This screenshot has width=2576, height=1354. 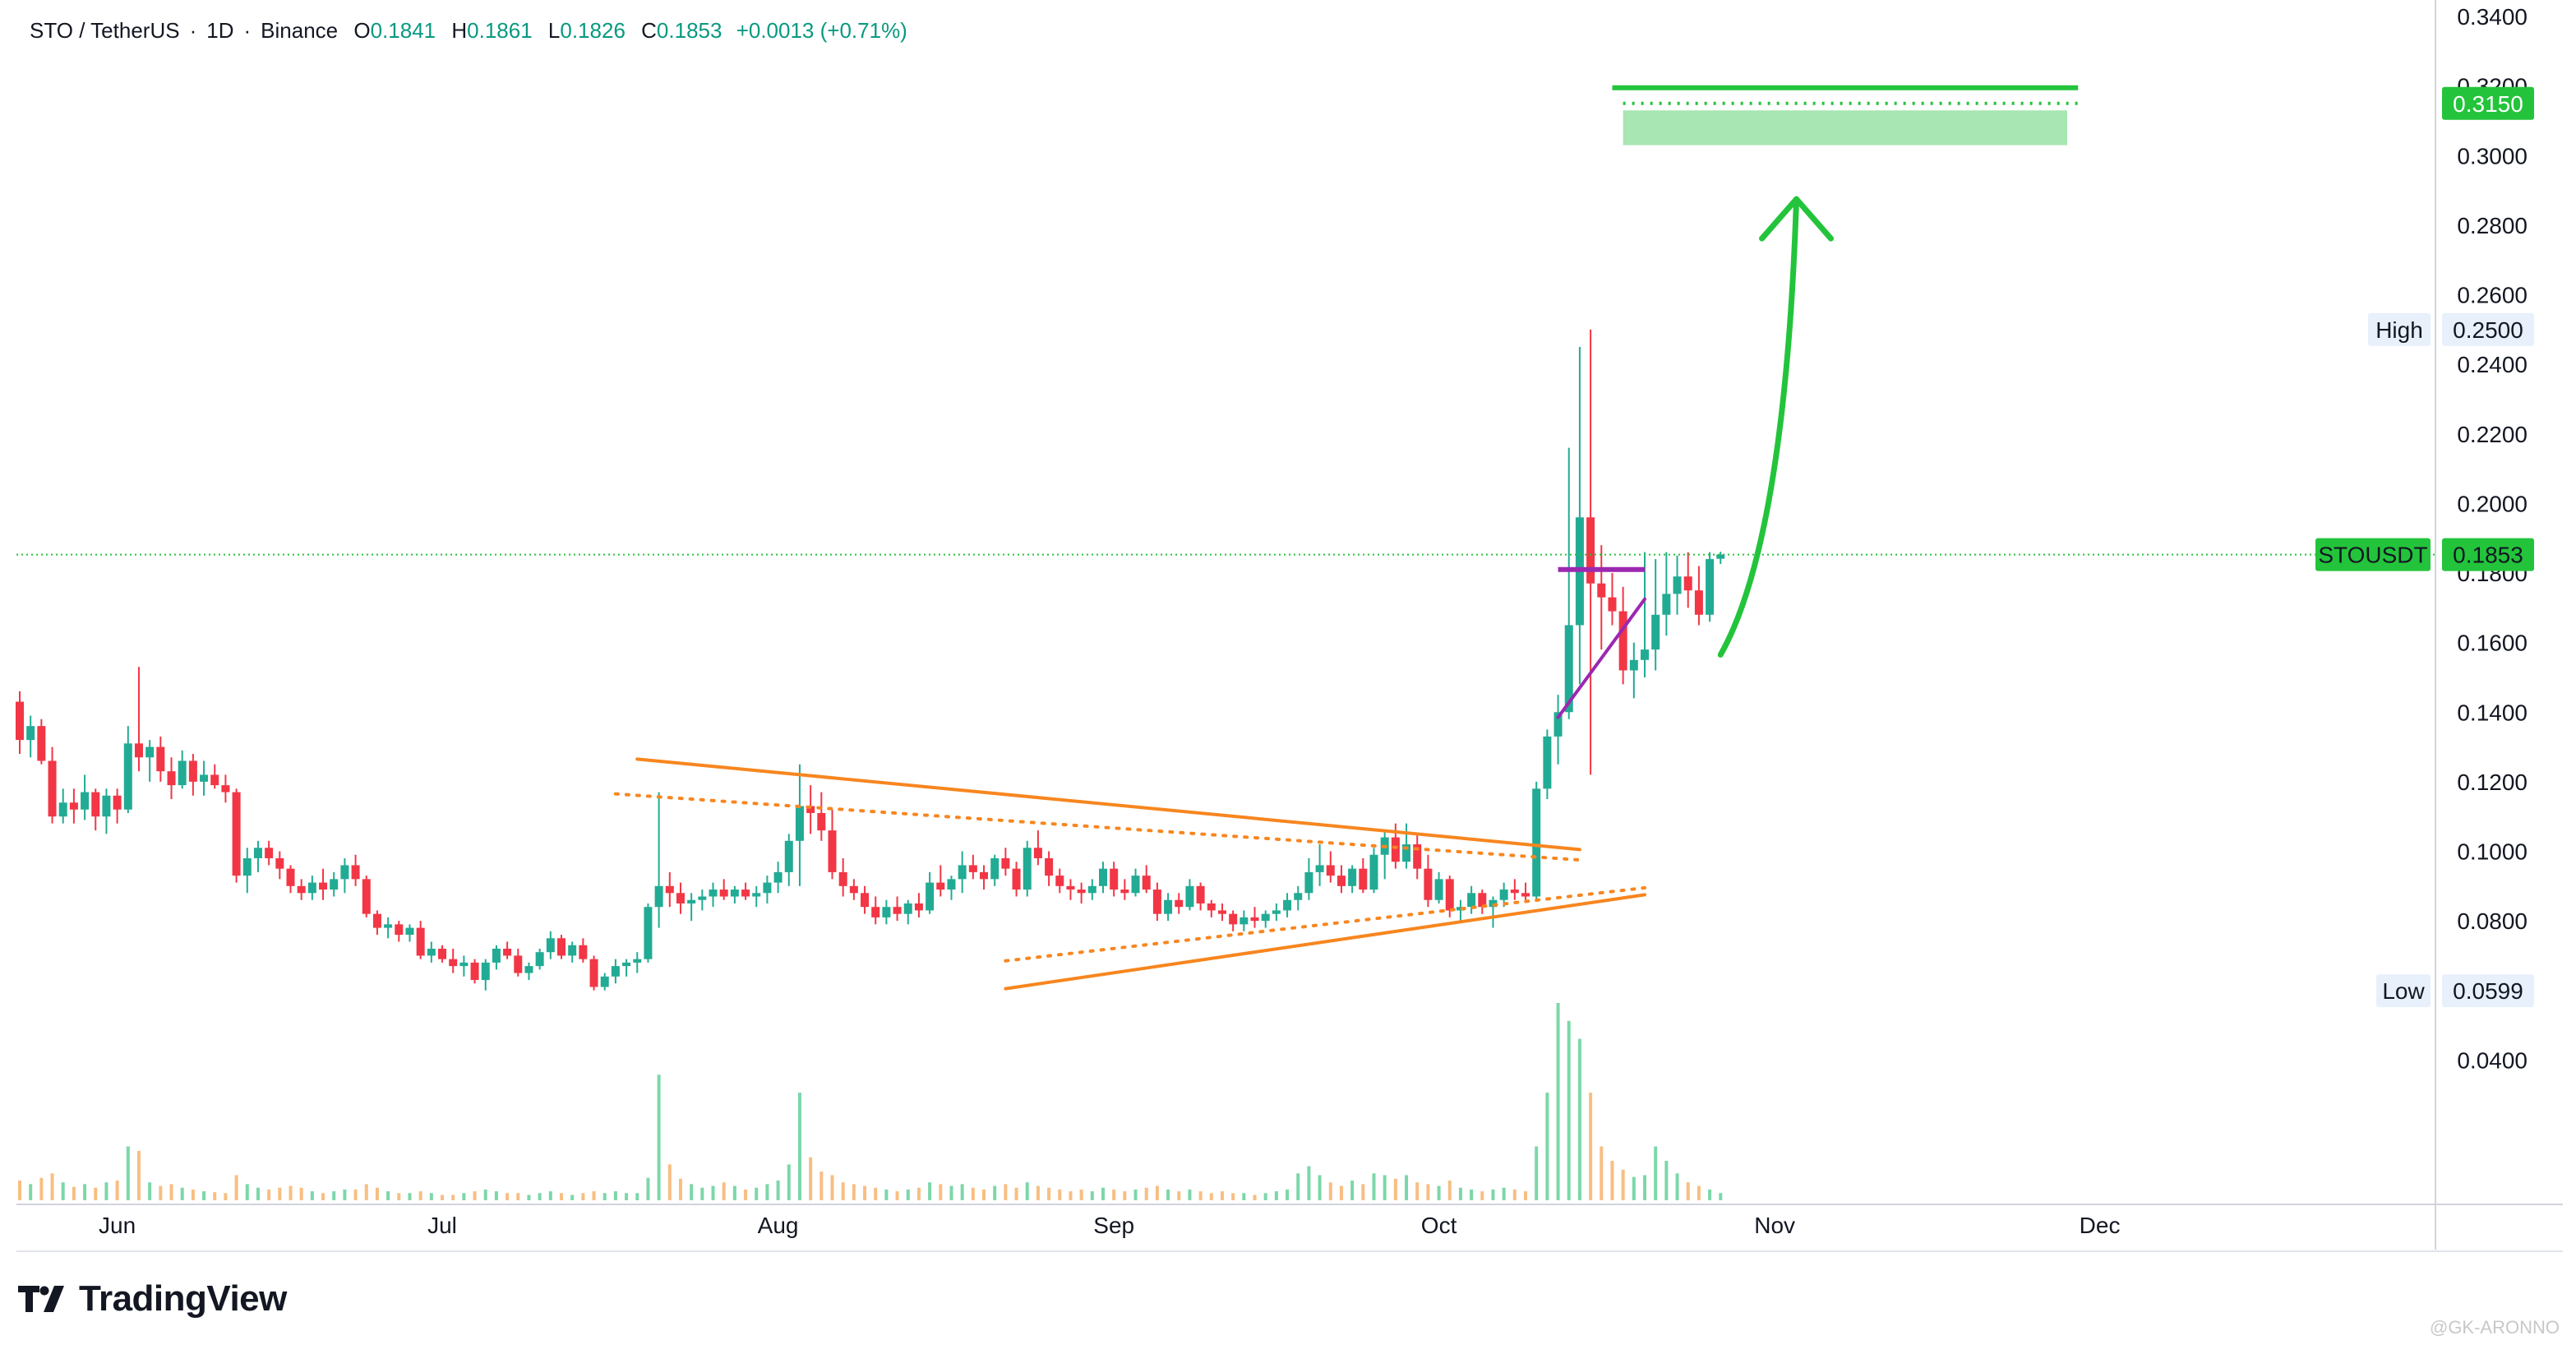 I want to click on price-tick-label: 0.3400, so click(x=2492, y=17).